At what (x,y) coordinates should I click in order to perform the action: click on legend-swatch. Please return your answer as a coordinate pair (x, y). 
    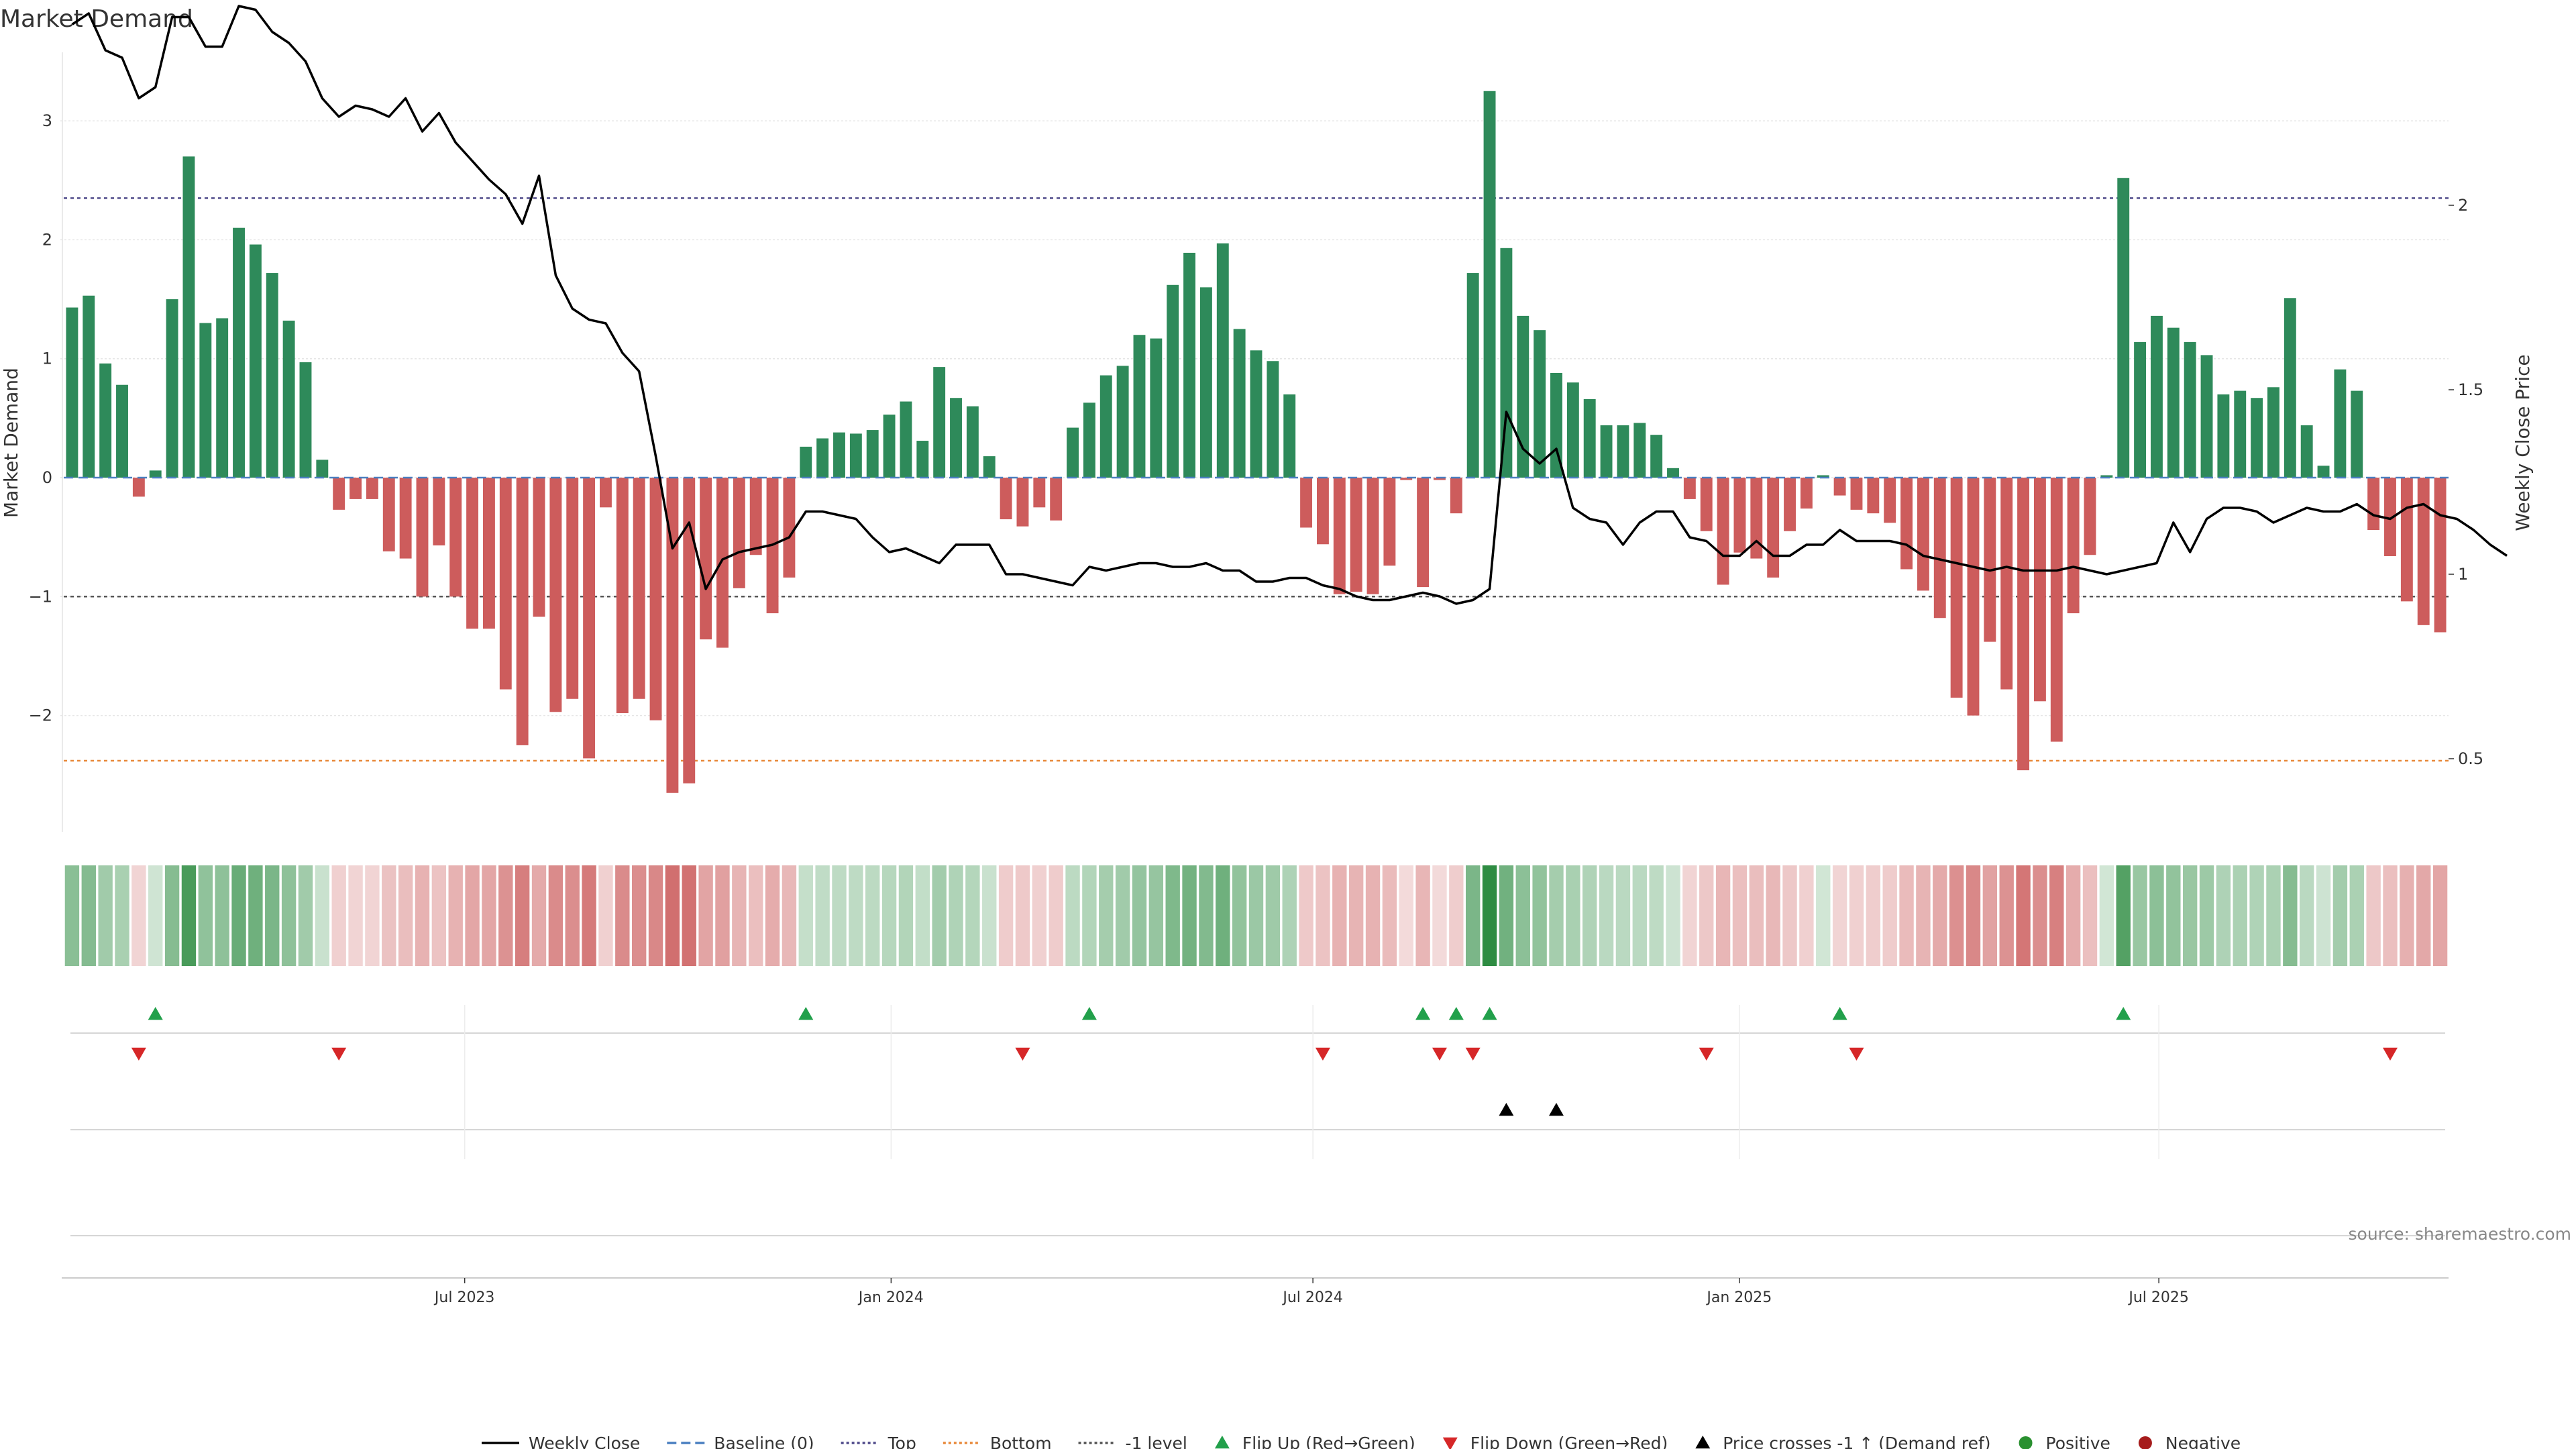
    Looking at the image, I should click on (1703, 1442).